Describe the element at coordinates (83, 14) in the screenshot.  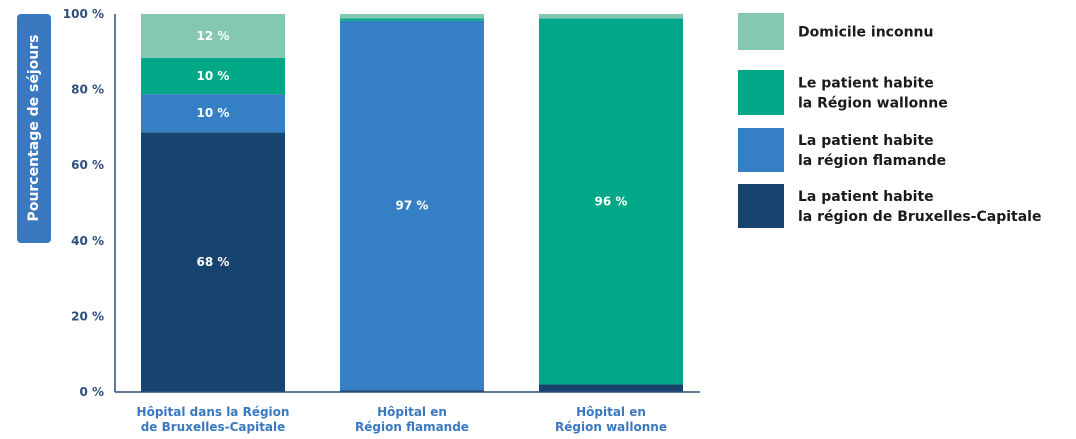
I see `y-tick-label: 100 %` at that location.